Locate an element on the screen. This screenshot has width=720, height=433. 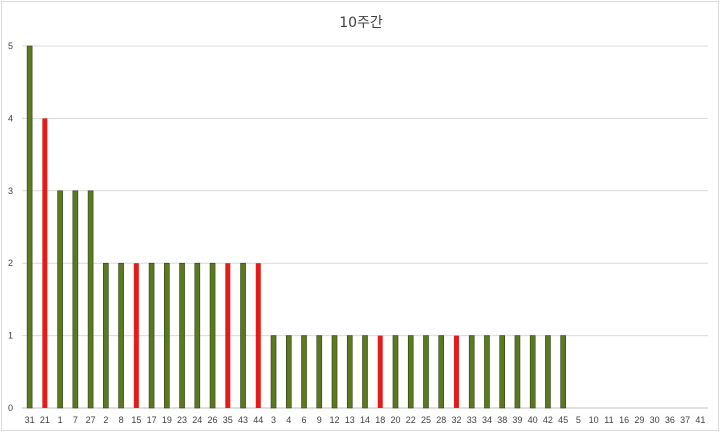
x-tick-label: 28 is located at coordinates (441, 420).